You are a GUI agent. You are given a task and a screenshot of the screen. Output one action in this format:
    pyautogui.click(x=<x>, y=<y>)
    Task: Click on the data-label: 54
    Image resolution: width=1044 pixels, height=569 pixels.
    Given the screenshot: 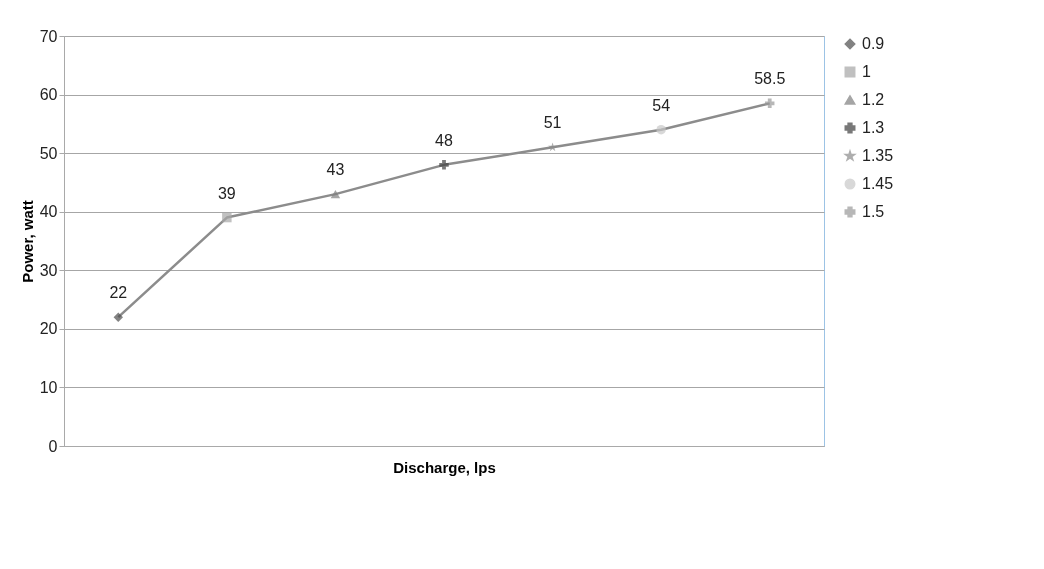 What is the action you would take?
    pyautogui.click(x=661, y=105)
    